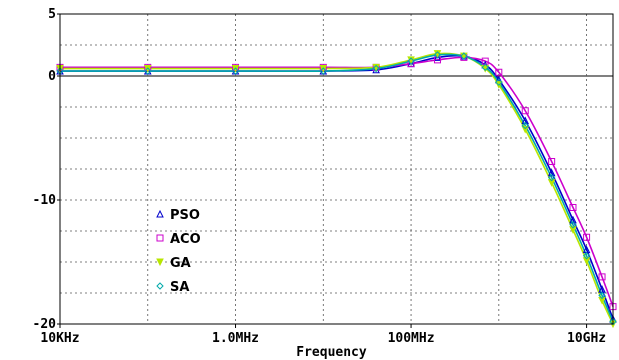  What do you see at coordinates (52, 14) in the screenshot?
I see `y-tick-label: 5` at bounding box center [52, 14].